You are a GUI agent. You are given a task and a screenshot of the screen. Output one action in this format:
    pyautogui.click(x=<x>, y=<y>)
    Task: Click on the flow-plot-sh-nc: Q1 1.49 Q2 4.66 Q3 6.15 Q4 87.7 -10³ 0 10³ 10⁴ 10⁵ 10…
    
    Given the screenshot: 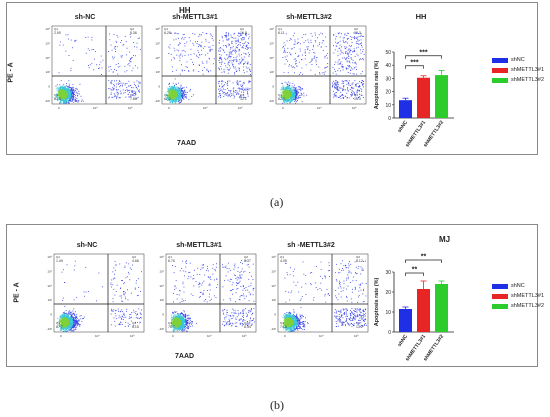 What is the action you would take?
    pyautogui.click(x=95, y=299)
    